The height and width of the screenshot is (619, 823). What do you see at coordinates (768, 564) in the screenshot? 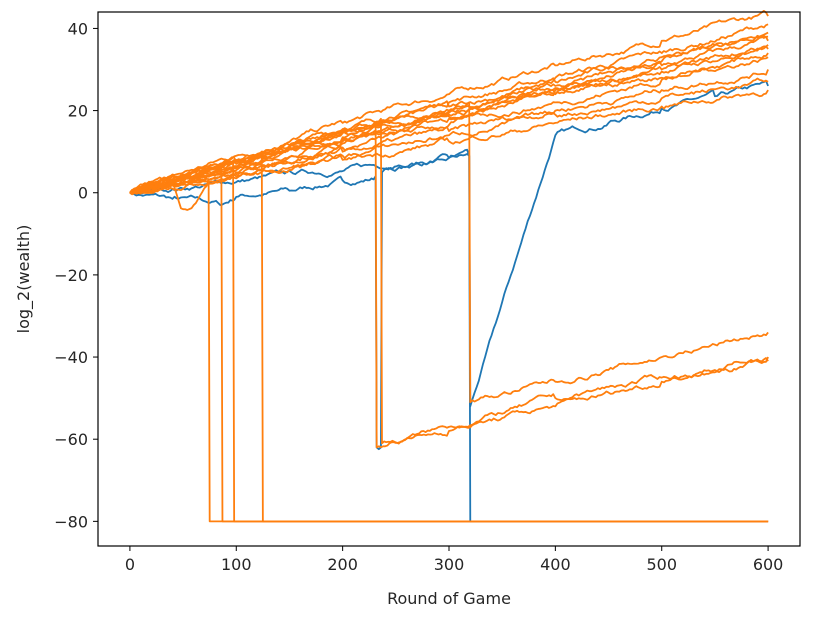
I see `x-tick-label: 600` at bounding box center [768, 564].